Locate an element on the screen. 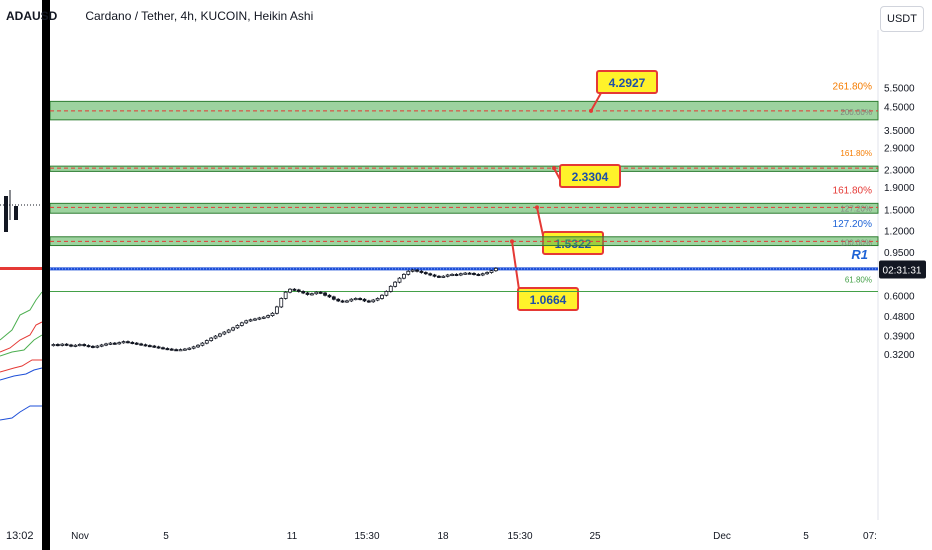 The height and width of the screenshot is (550, 932). y-tick-label: 1.9000 is located at coordinates (899, 188).